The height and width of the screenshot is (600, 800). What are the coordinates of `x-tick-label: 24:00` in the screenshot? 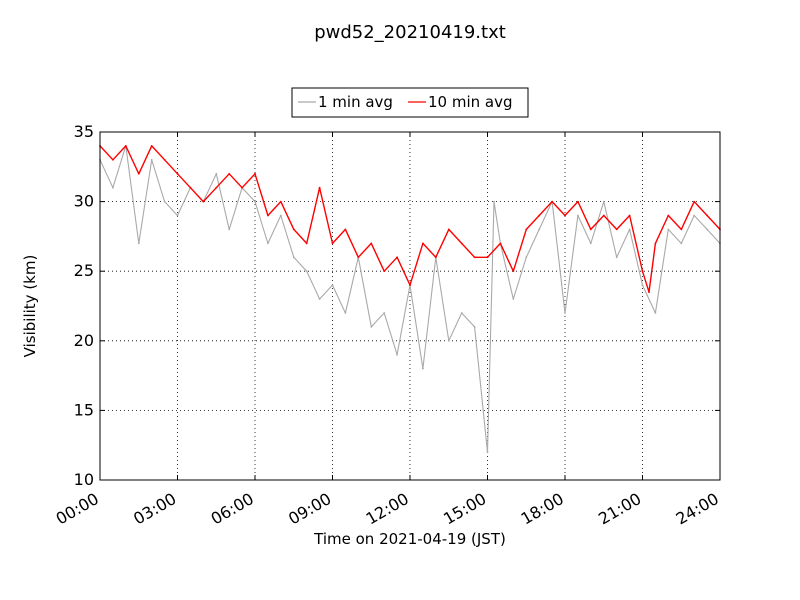 It's located at (697, 509).